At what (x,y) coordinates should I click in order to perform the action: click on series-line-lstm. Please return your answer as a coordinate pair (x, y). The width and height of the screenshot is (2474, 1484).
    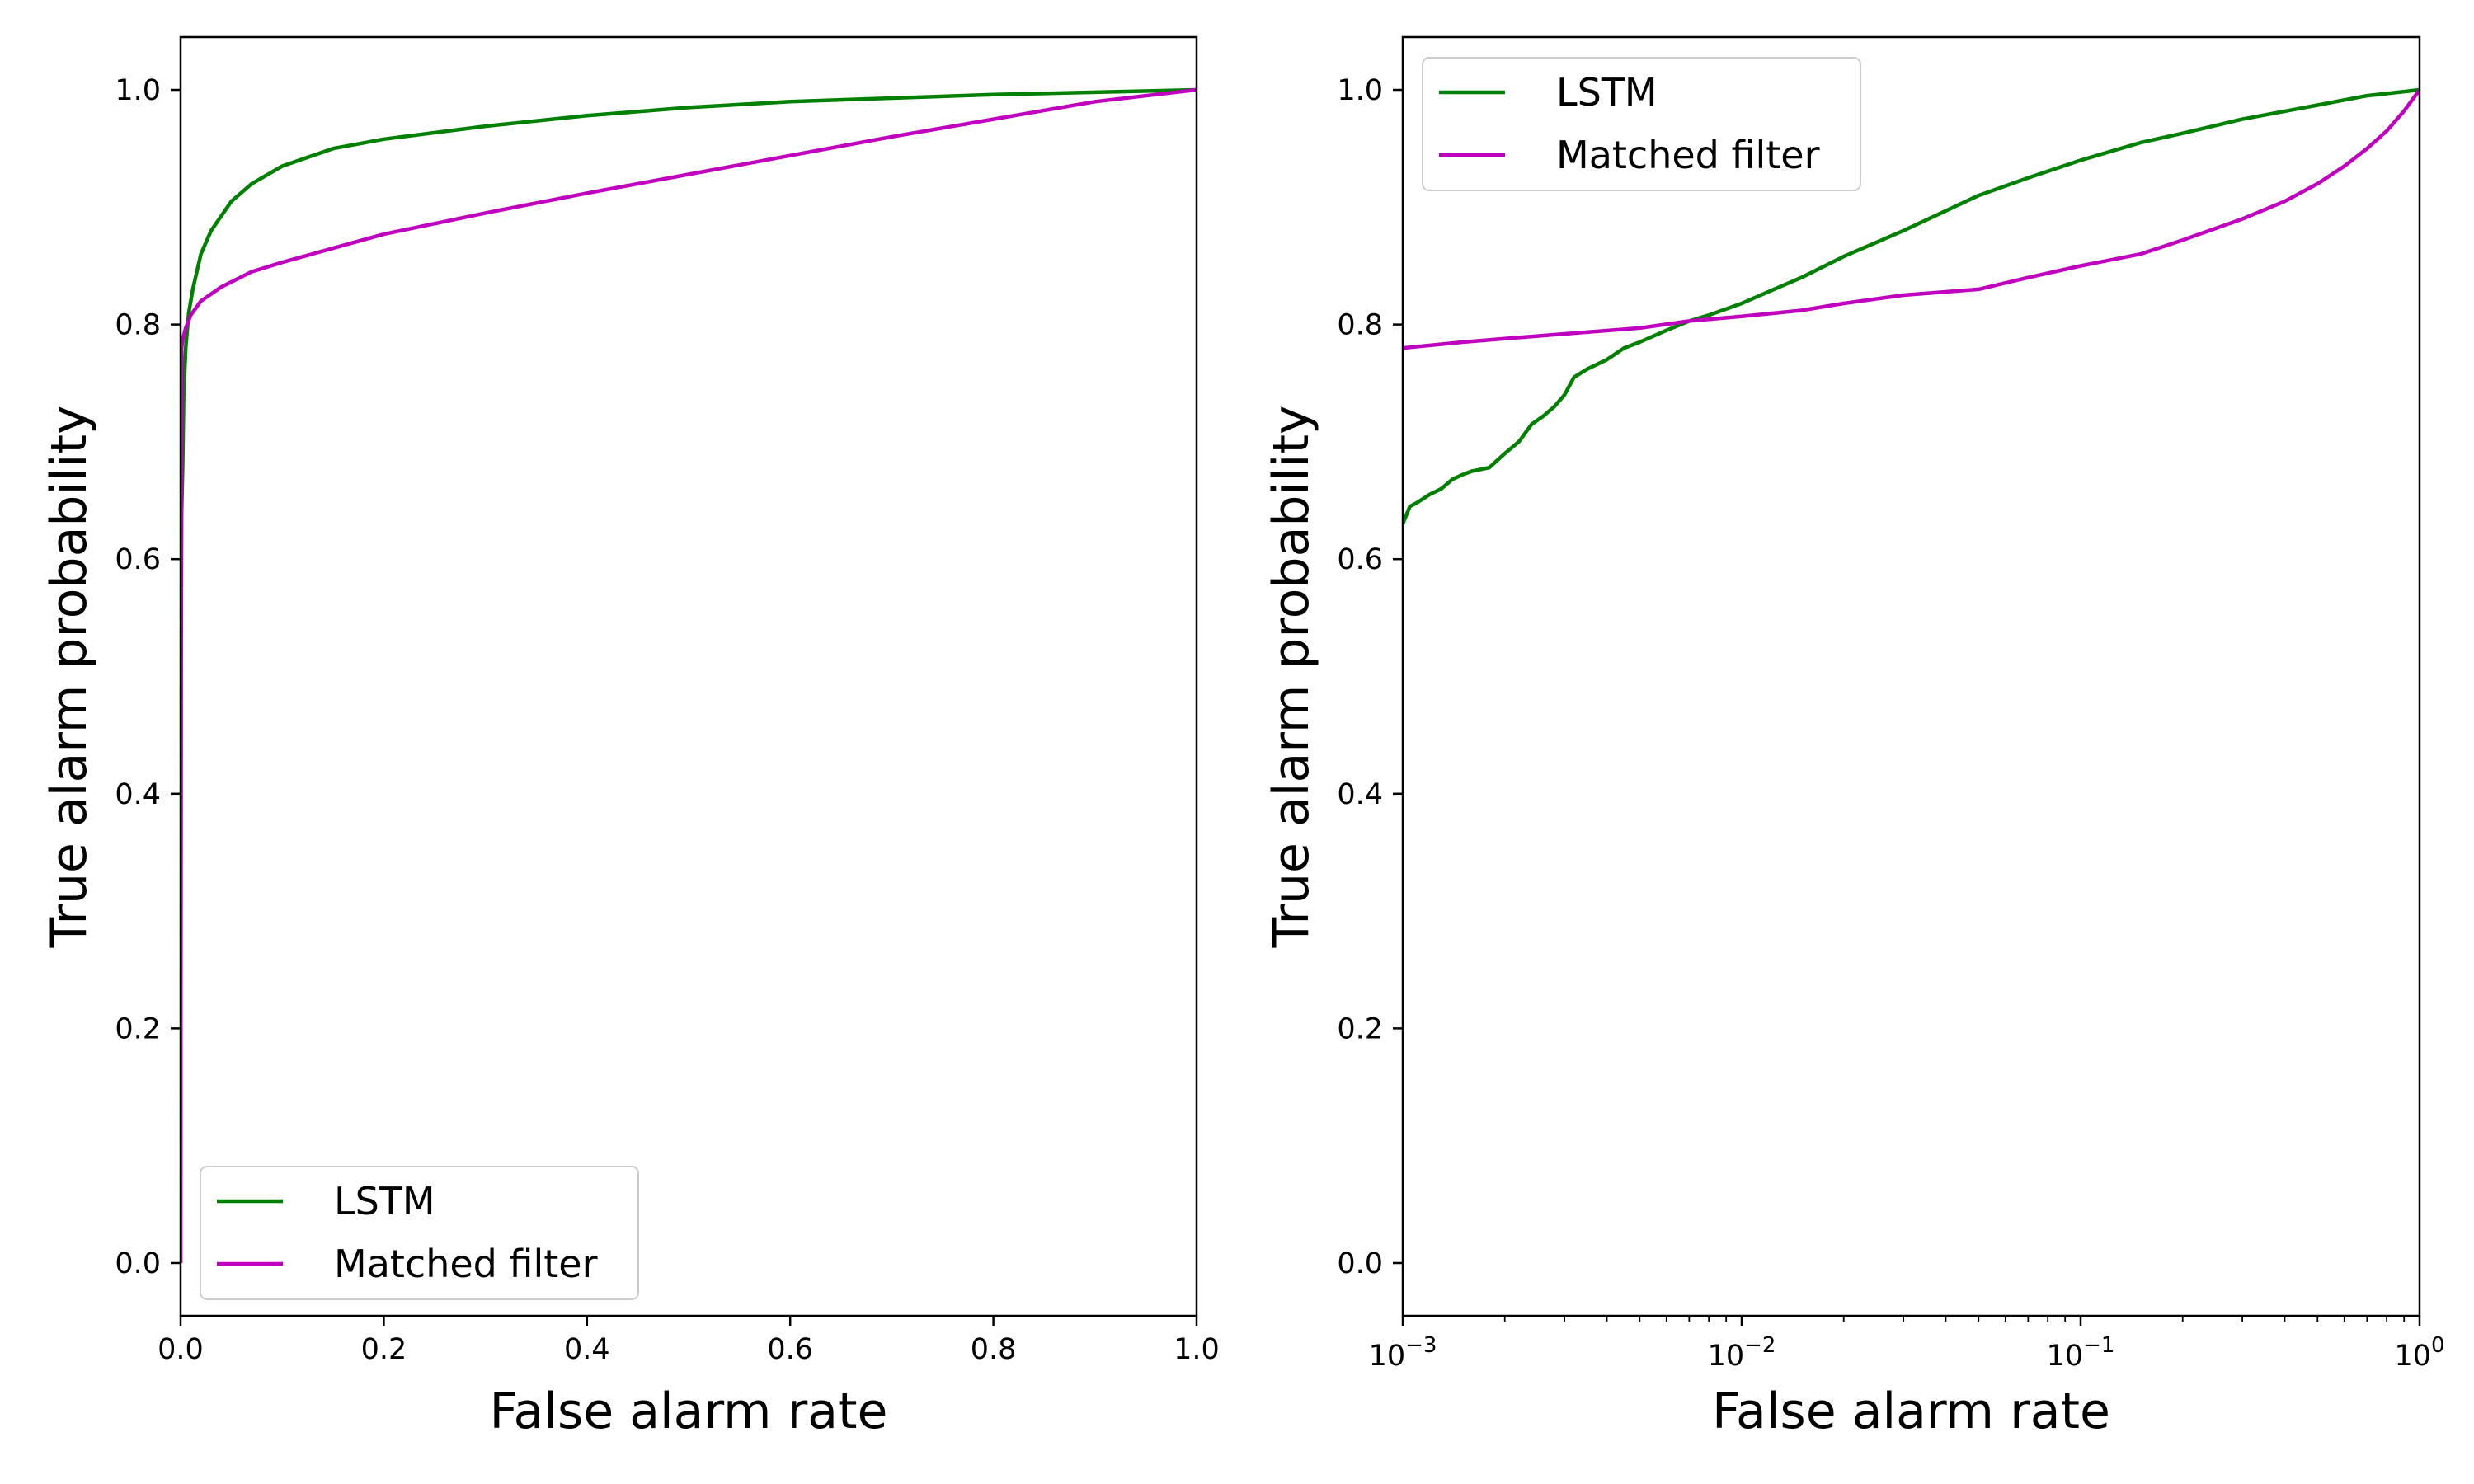
    Looking at the image, I should click on (1911, 306).